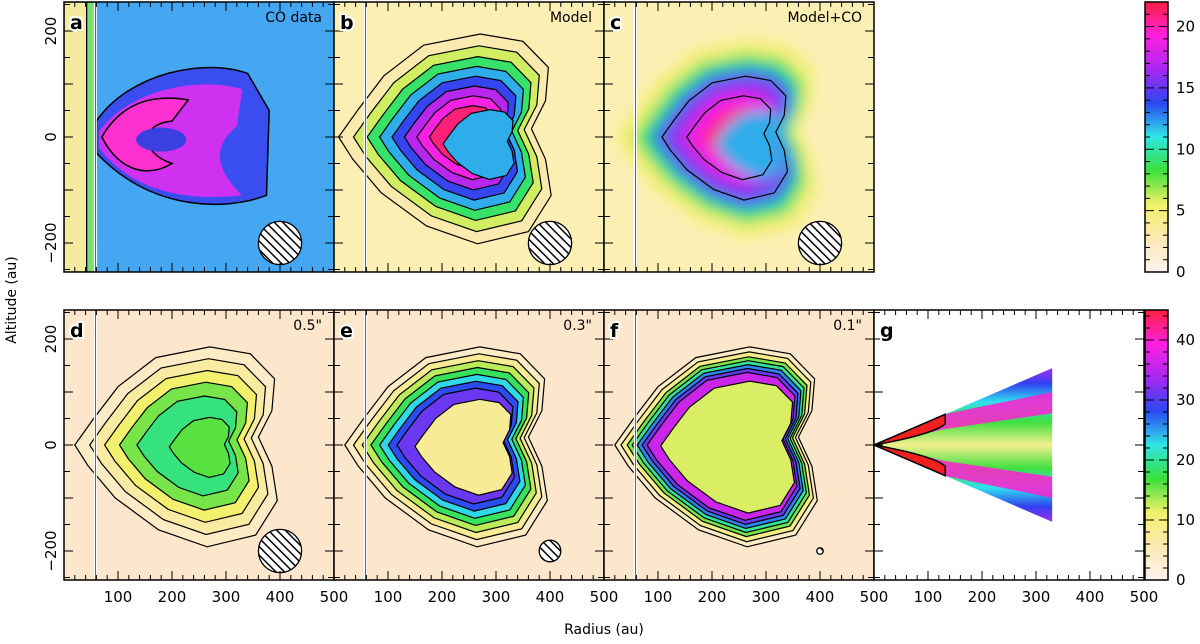  Describe the element at coordinates (571, 18) in the screenshot. I see `panel-title: Model` at that location.